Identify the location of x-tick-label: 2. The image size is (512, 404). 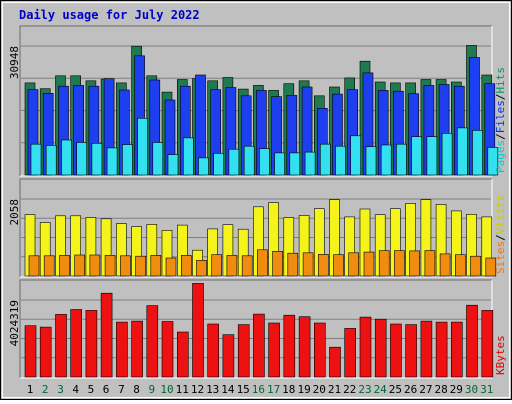
(45, 389).